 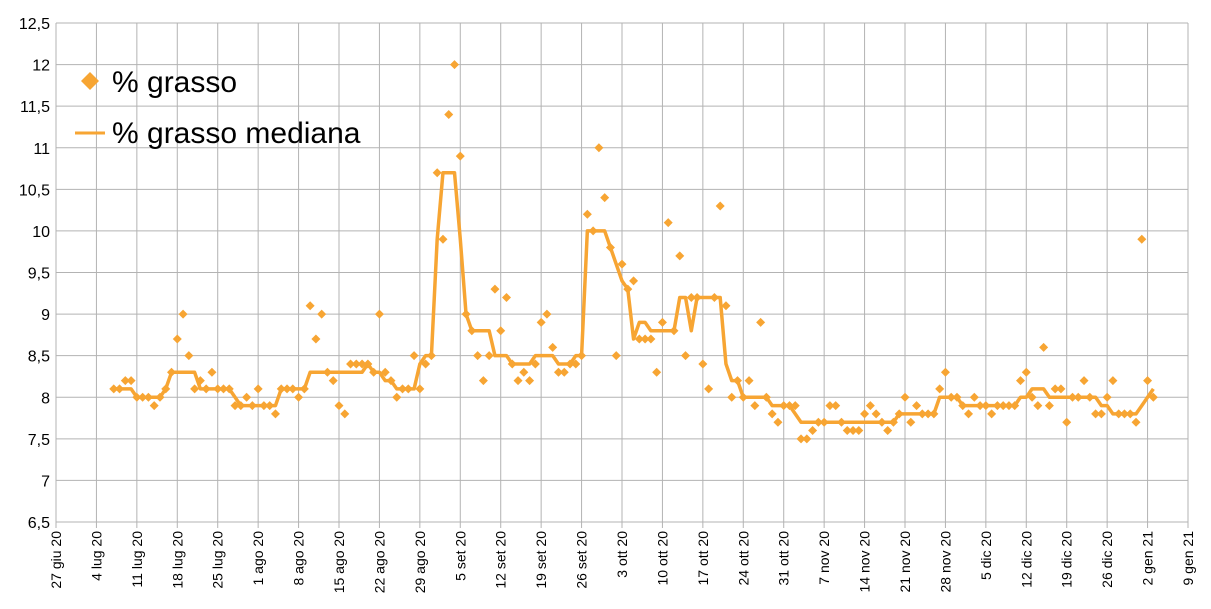 What do you see at coordinates (865, 562) in the screenshot?
I see `x-tick-label: 14 nov 20` at bounding box center [865, 562].